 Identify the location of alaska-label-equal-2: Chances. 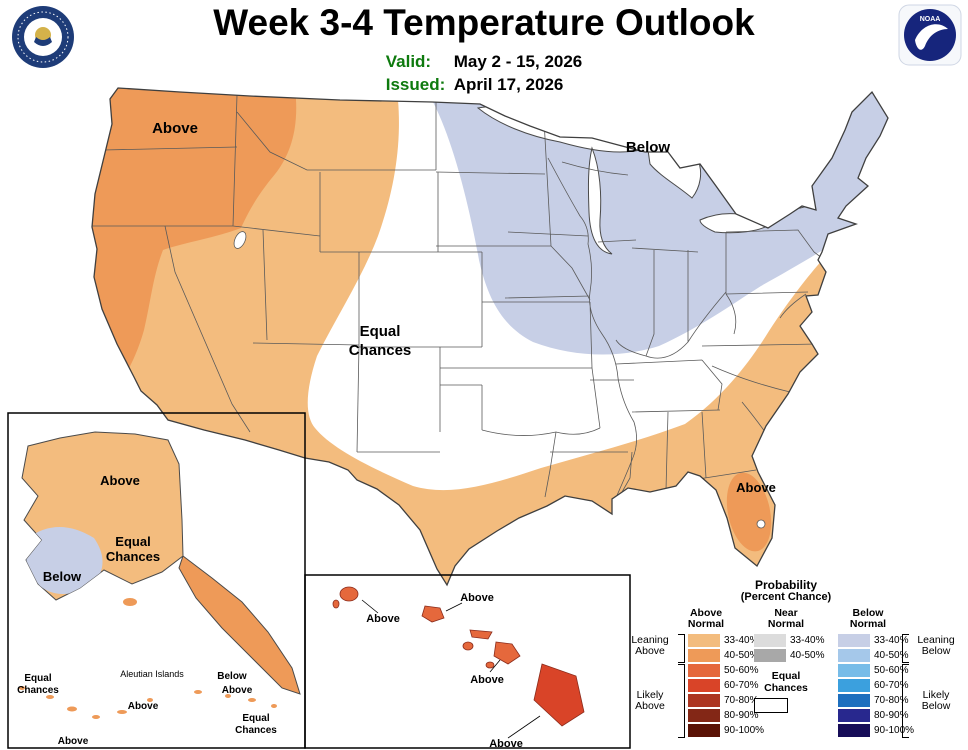
(133, 556).